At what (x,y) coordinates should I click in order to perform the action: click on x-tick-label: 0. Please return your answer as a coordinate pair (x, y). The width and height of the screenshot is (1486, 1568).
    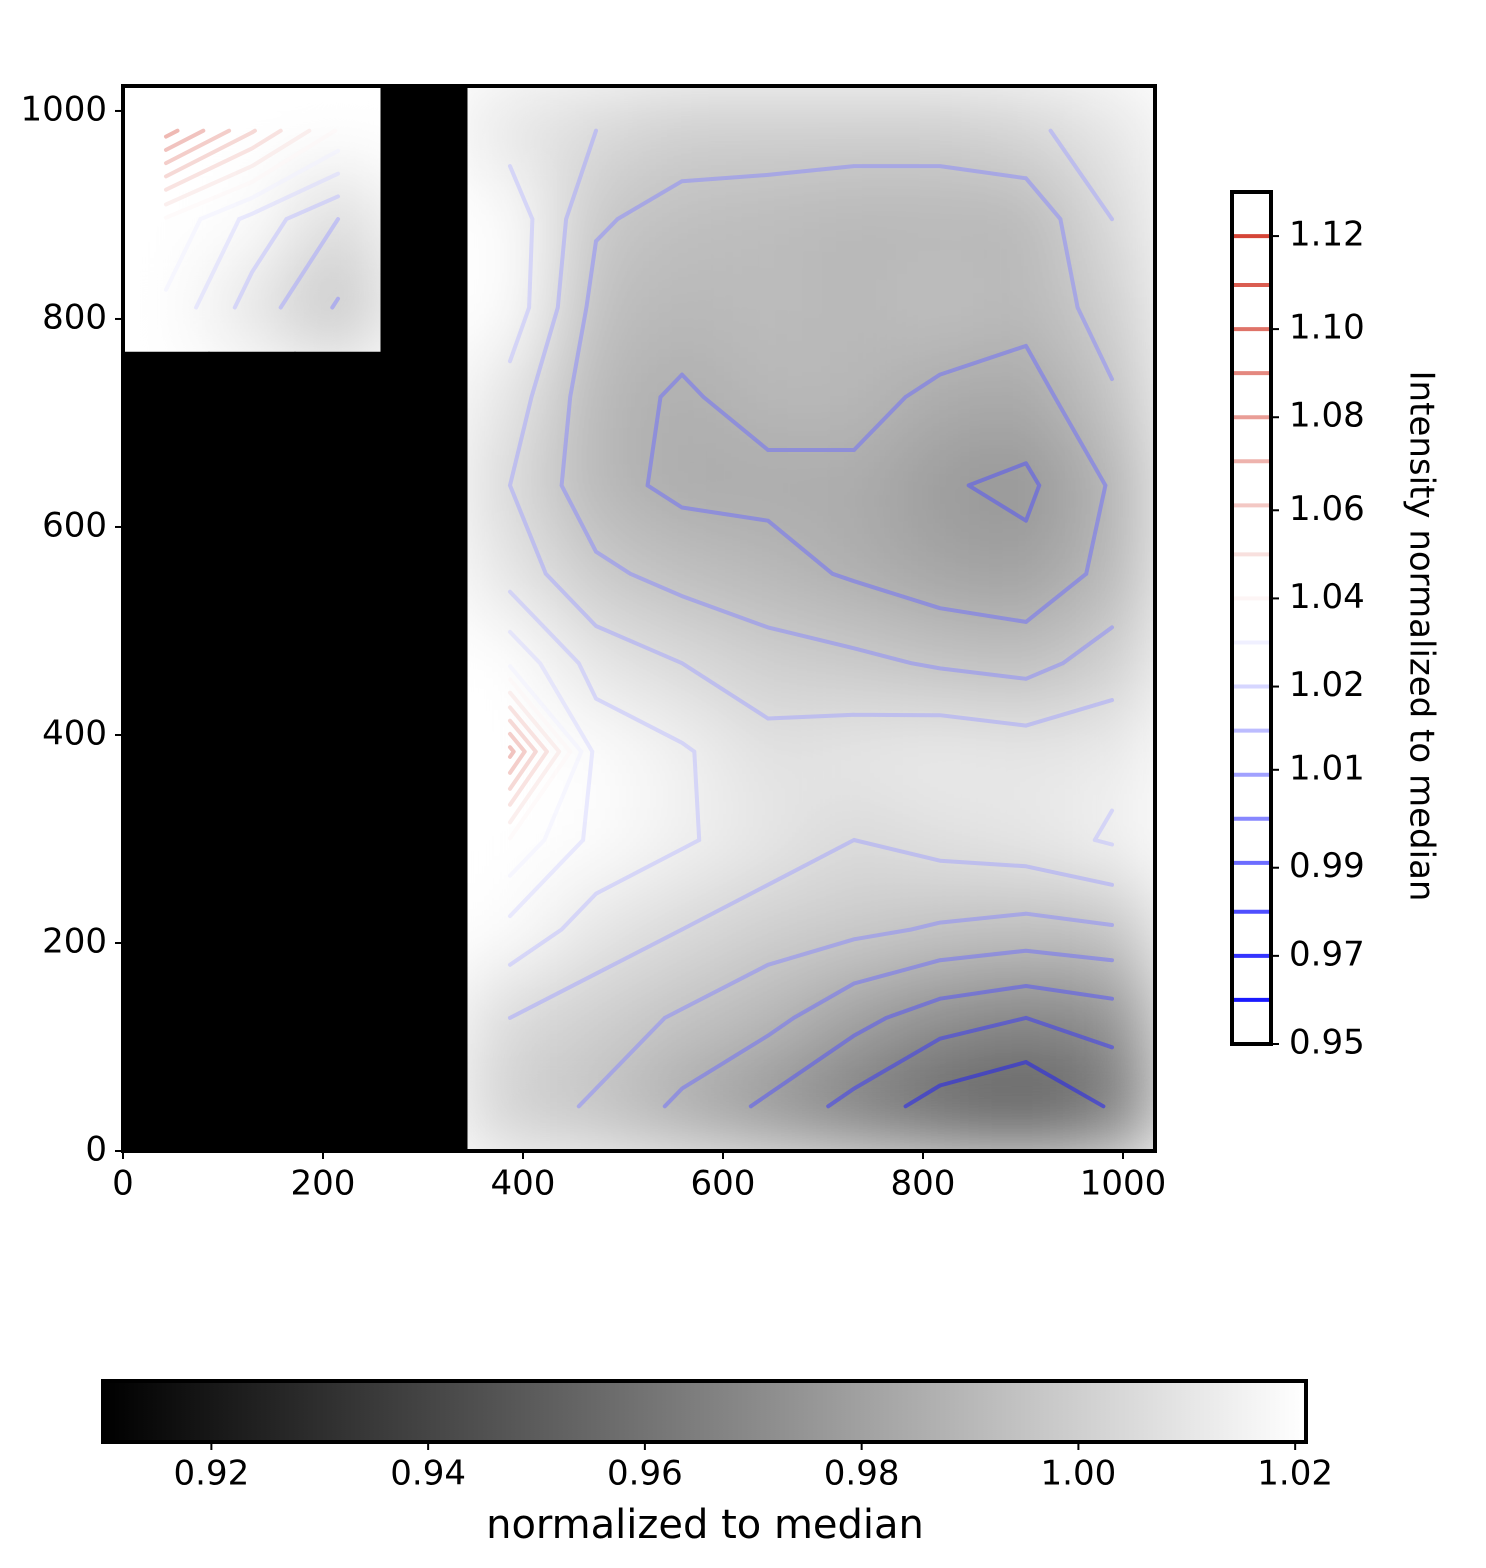
    Looking at the image, I should click on (123, 1184).